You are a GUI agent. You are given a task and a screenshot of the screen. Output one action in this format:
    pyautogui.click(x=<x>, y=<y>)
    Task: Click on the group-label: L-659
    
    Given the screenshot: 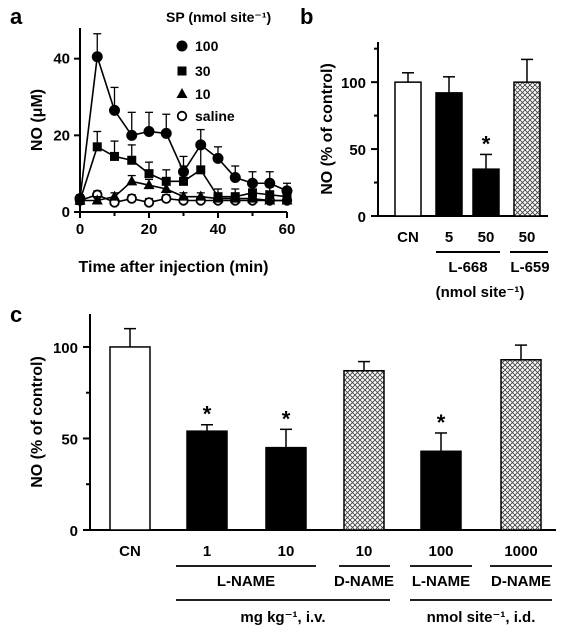 What is the action you would take?
    pyautogui.click(x=529, y=267)
    